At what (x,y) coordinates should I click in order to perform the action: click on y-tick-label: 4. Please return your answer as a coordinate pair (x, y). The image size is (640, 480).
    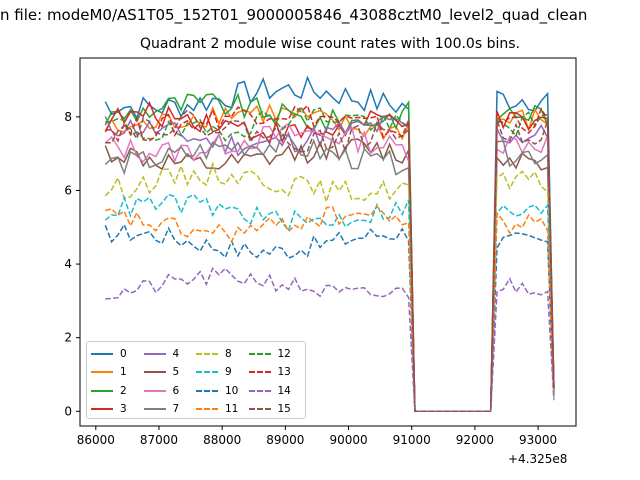
    Looking at the image, I should click on (68, 264).